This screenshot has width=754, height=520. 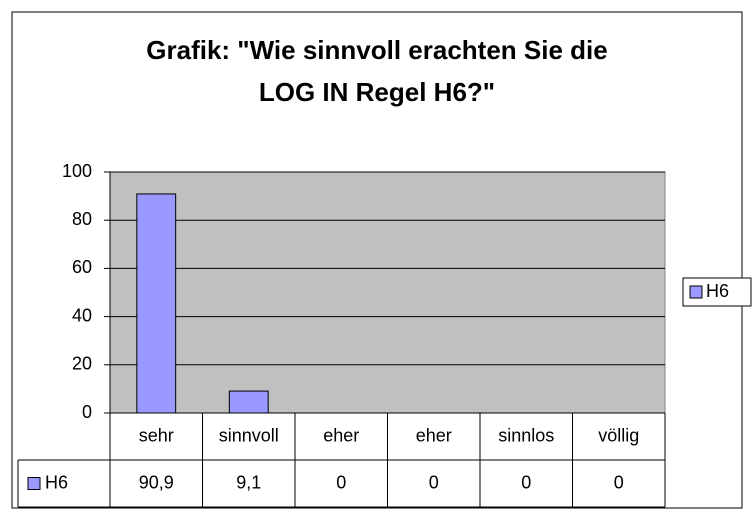 I want to click on x-tick-label: sinnvoll, so click(x=249, y=435).